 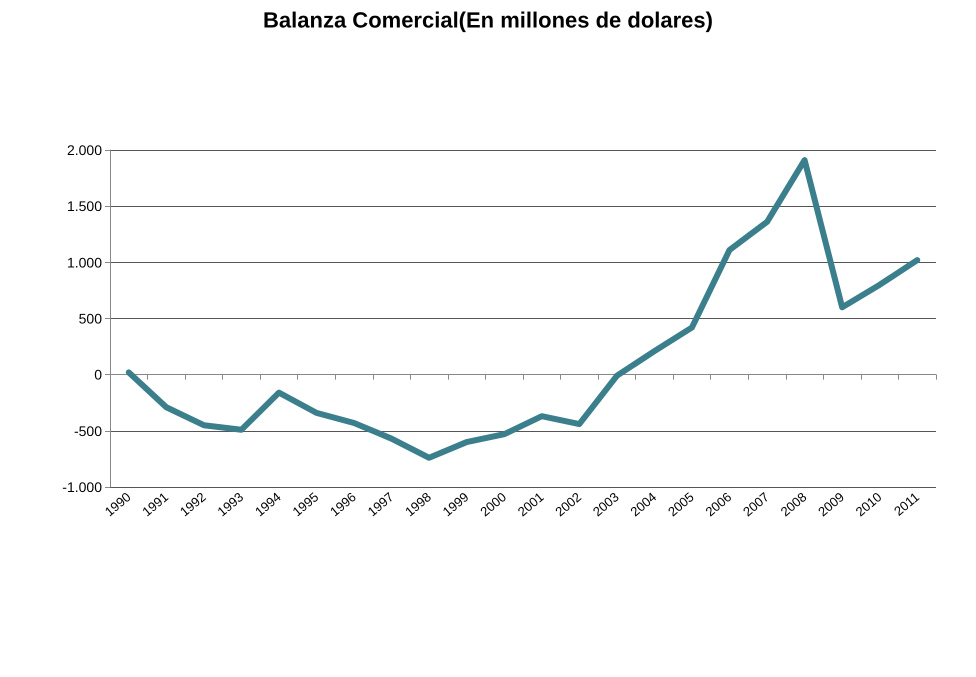 I want to click on y-tick-label: -1.000, so click(x=82, y=487).